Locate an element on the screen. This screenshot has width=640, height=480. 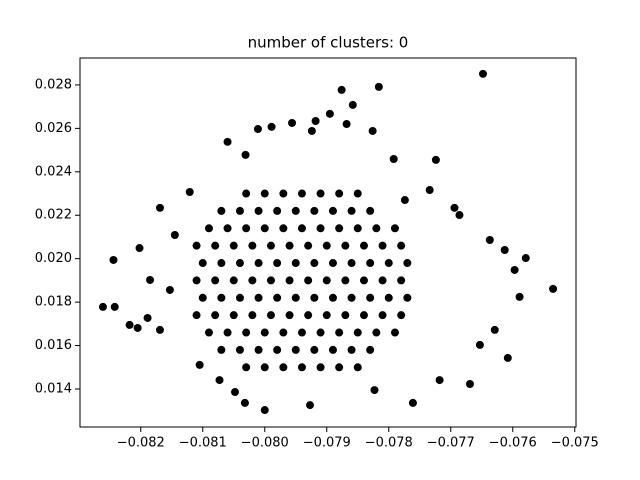
x-tick-label: −0.076 is located at coordinates (513, 443).